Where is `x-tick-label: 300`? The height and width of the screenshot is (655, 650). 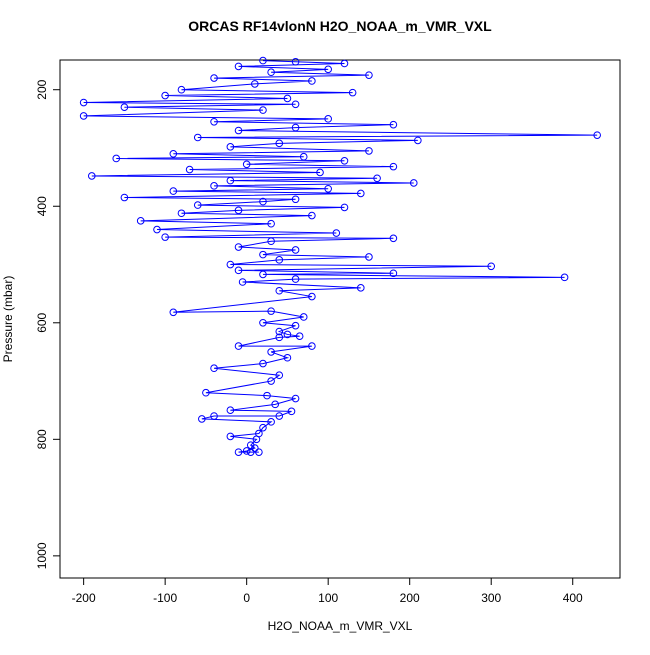
x-tick-label: 300 is located at coordinates (491, 598).